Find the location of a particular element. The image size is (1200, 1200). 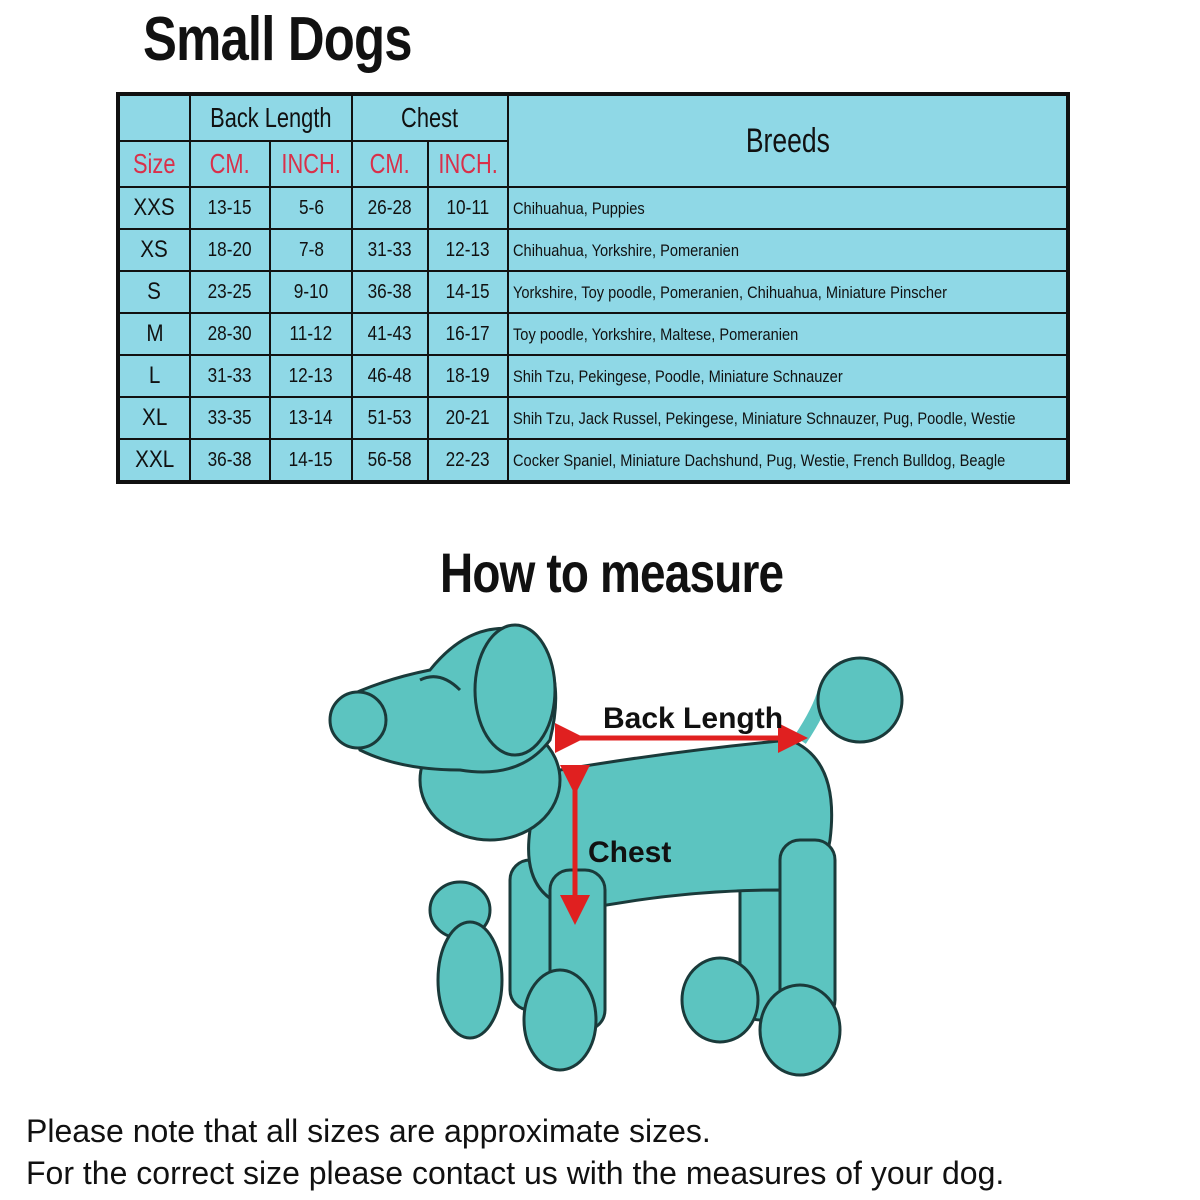

cell-size: XL is located at coordinates (154, 418).